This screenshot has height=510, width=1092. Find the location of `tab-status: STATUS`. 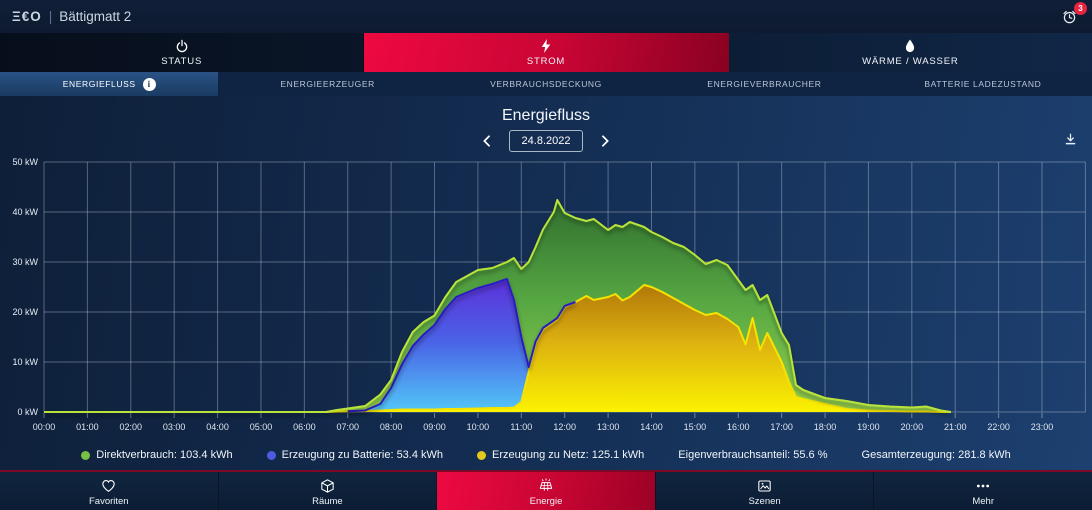

tab-status: STATUS is located at coordinates (182, 52).